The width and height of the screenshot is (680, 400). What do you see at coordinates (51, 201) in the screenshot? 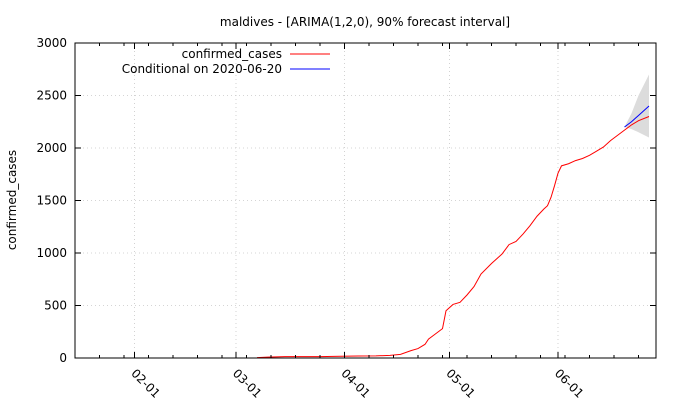
I see `y-tick-label: 1500` at bounding box center [51, 201].